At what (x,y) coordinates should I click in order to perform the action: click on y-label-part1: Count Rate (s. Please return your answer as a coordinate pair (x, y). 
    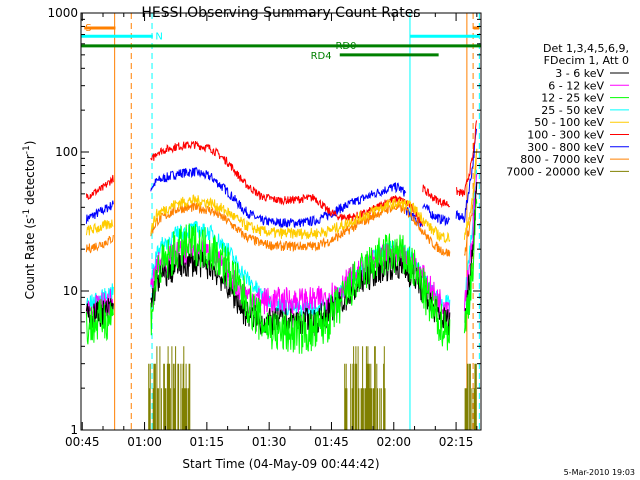
    Looking at the image, I should click on (30, 259).